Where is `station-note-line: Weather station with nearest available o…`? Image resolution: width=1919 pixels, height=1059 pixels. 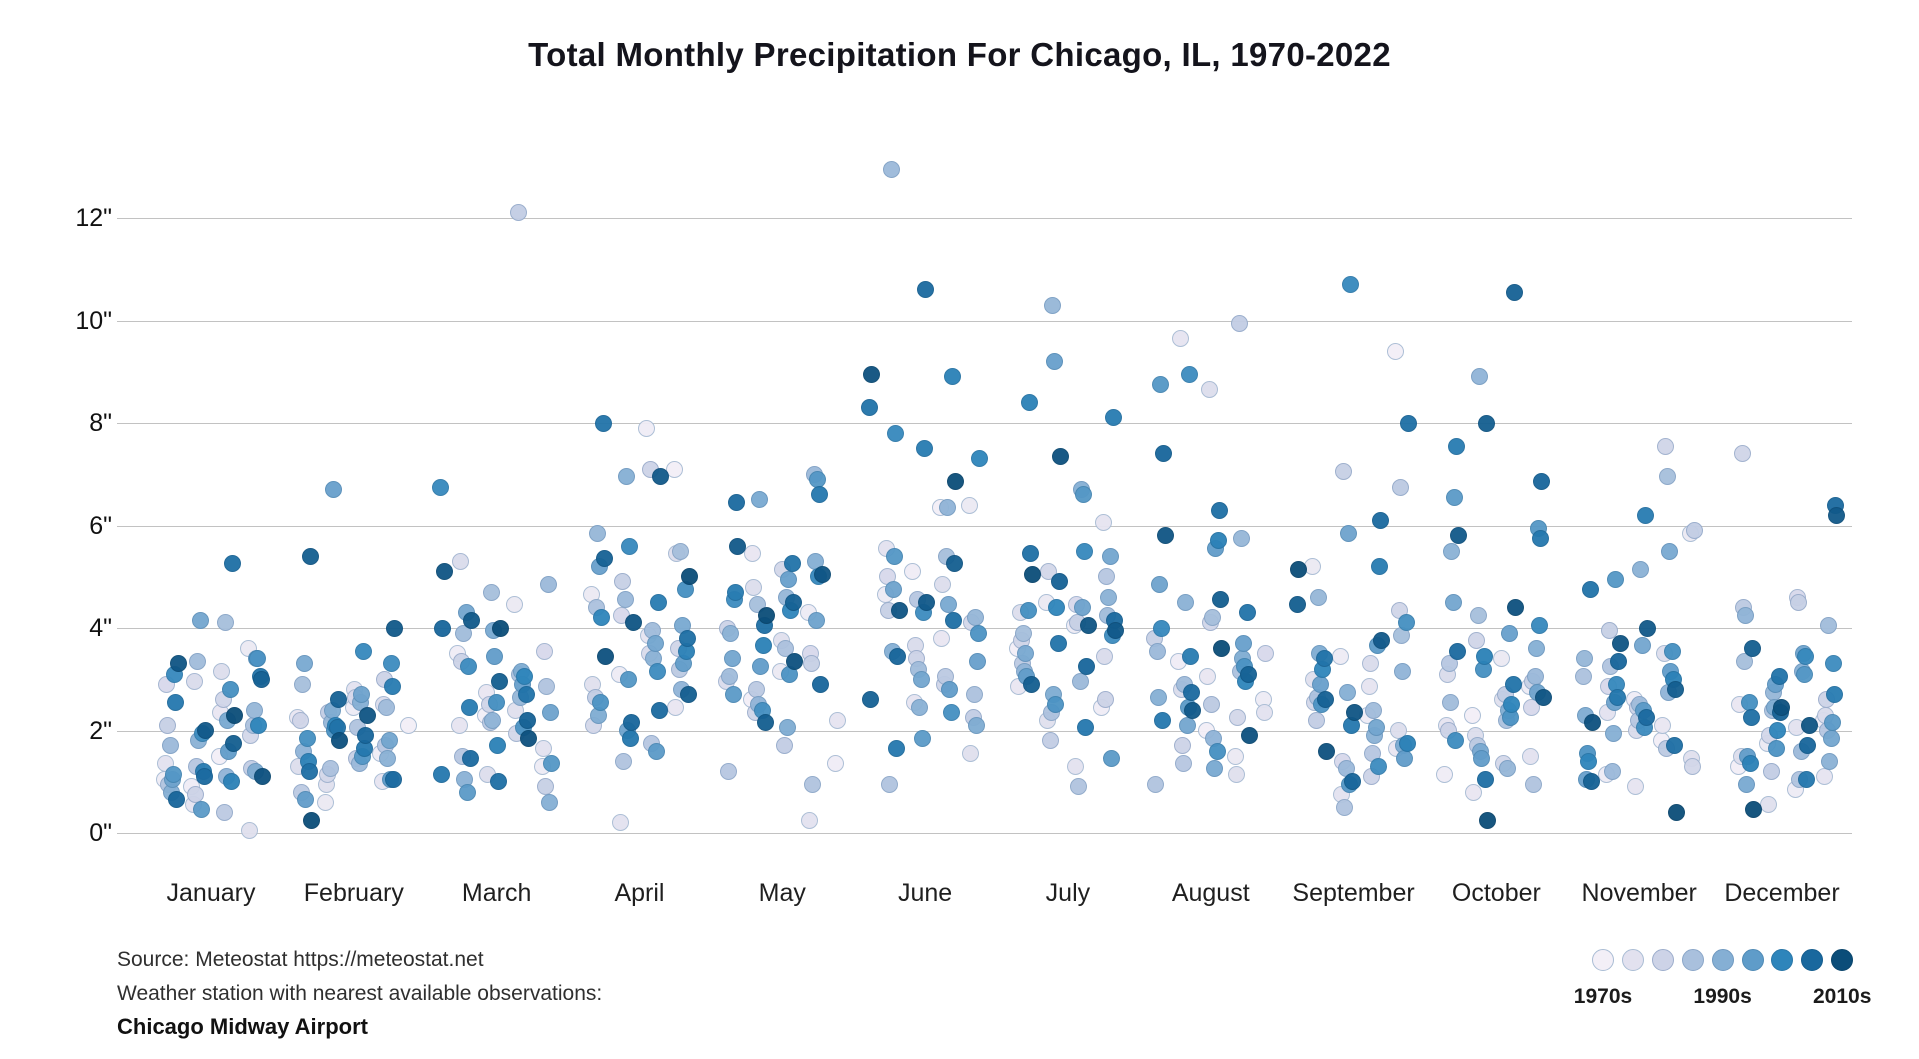
station-note-line: Weather station with nearest available o… is located at coordinates (360, 993).